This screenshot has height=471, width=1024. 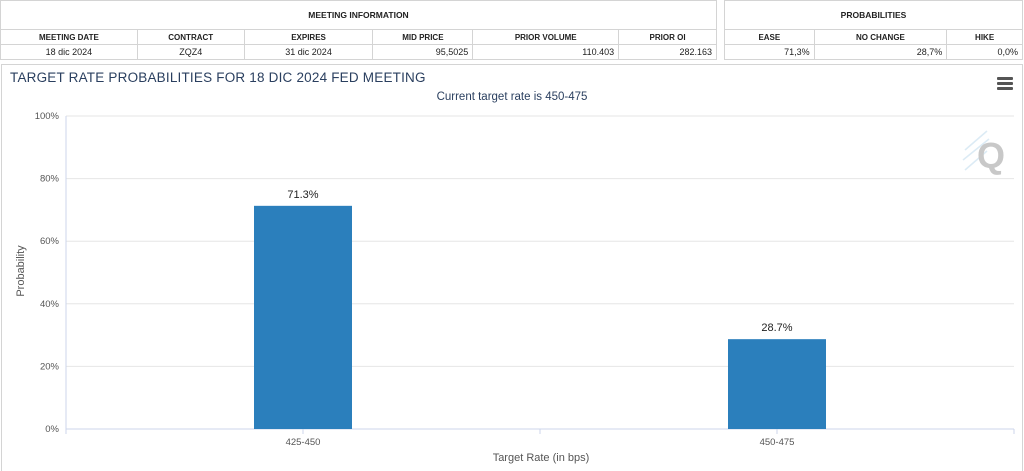 I want to click on svg-text: Q, so click(x=991, y=155).